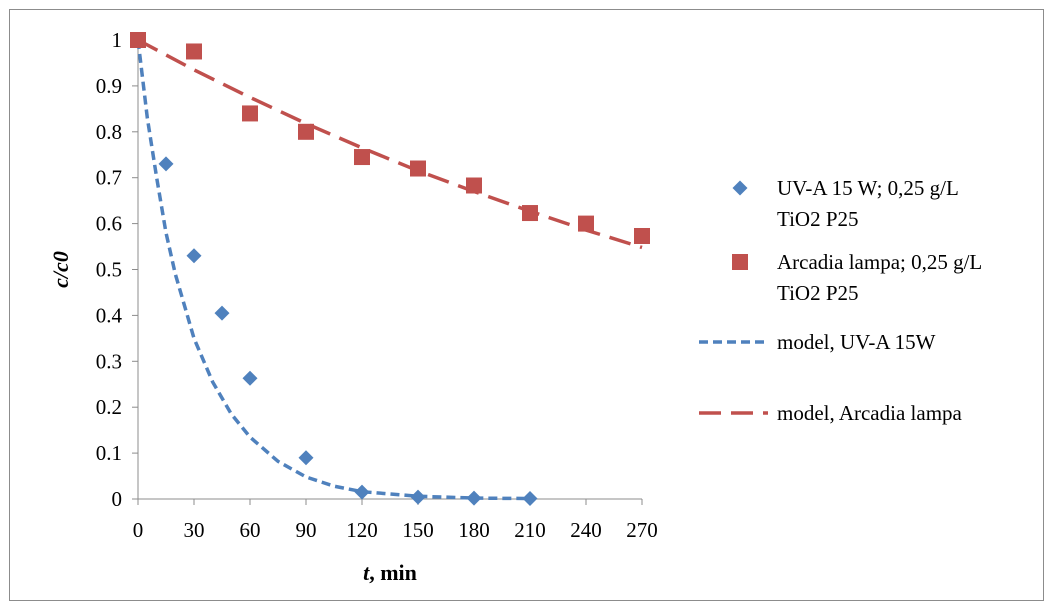 This screenshot has height=610, width=1053. I want to click on x-axis-title: t, min, so click(390, 572).